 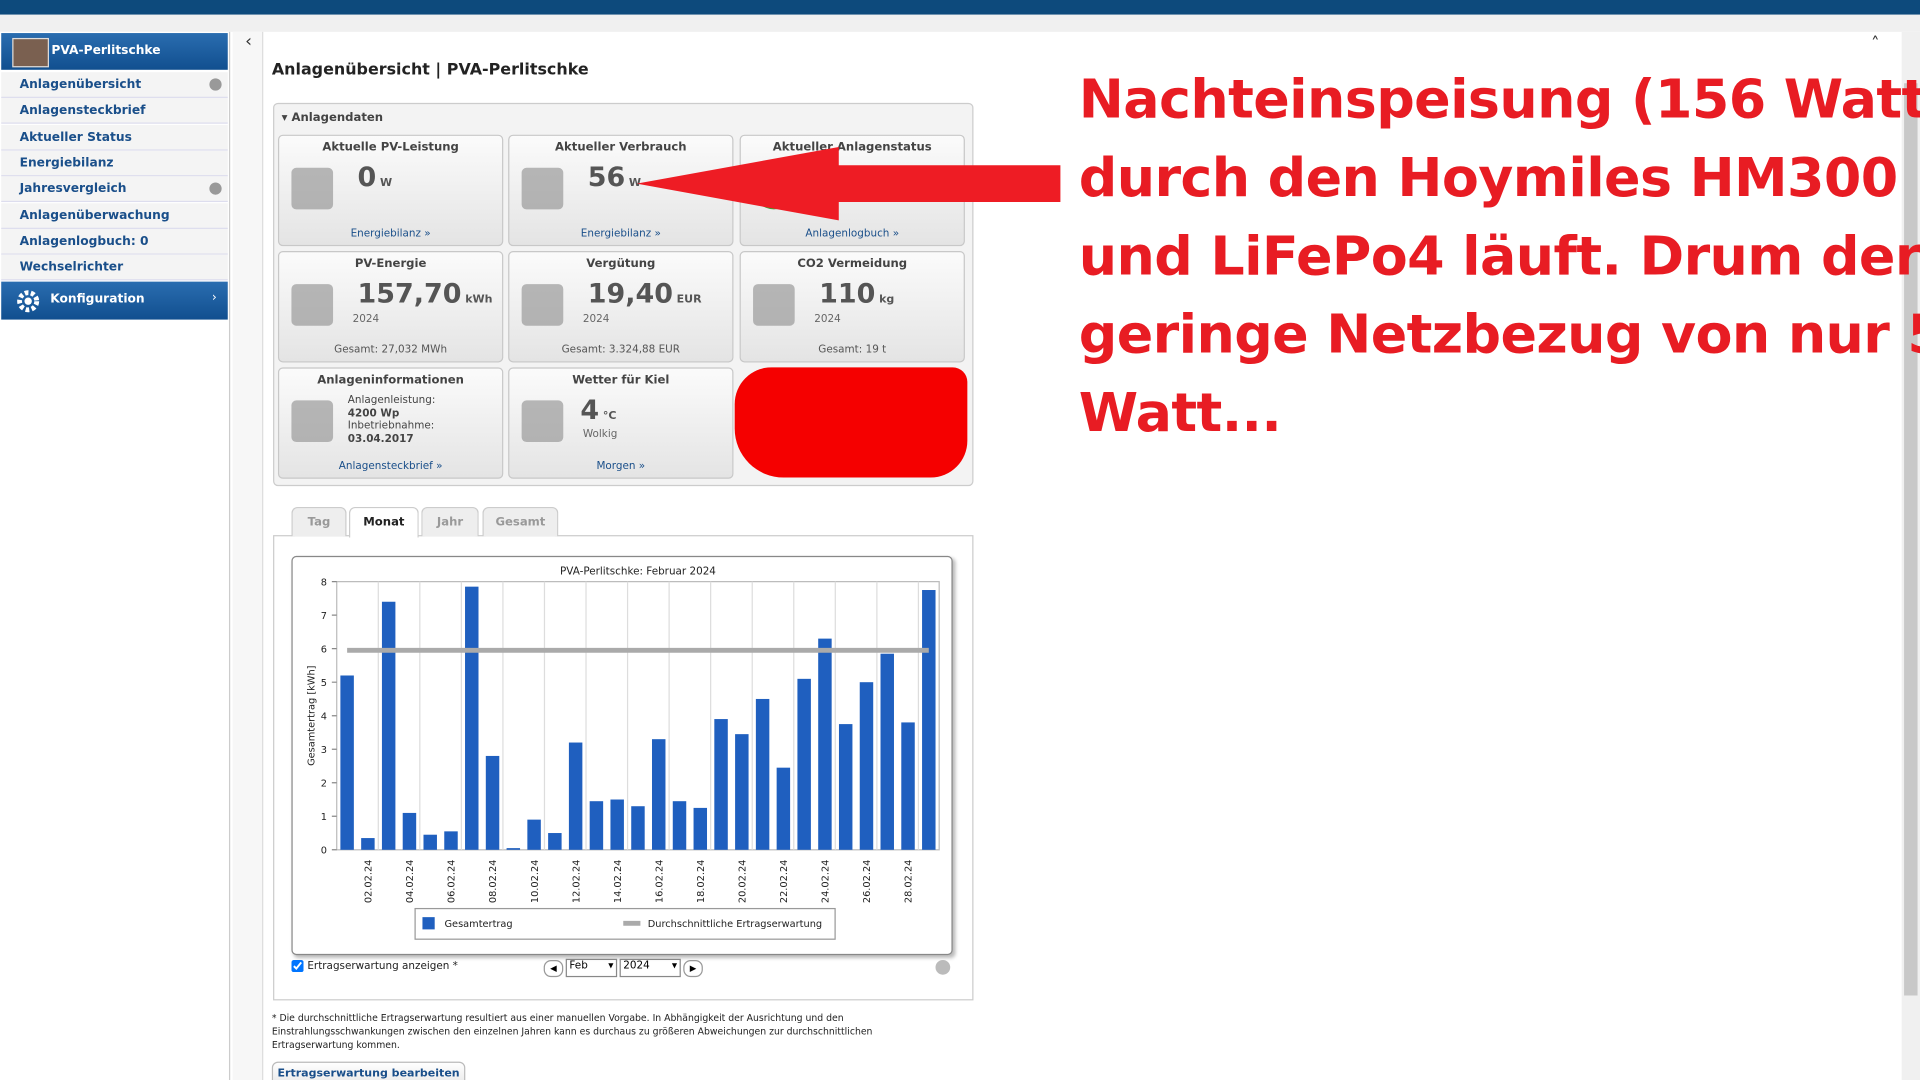 I want to click on year-select: 2024 ▾, so click(x=650, y=968).